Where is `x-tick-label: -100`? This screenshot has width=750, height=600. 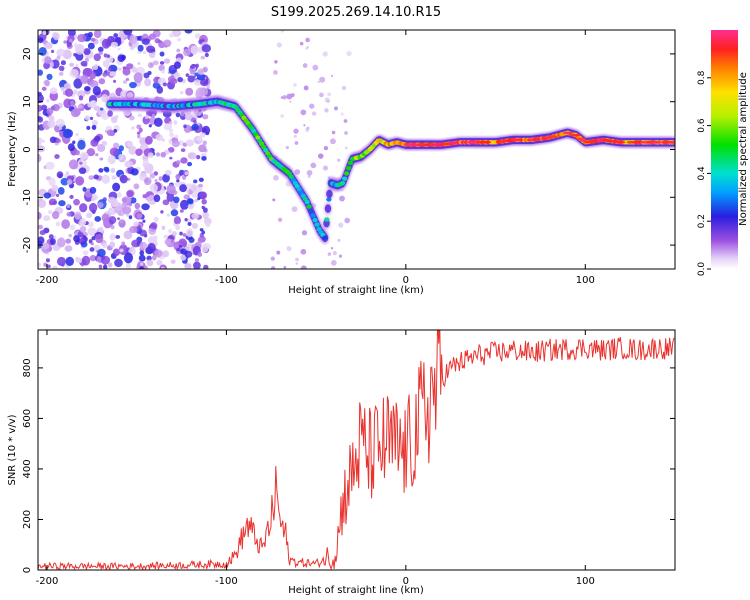 x-tick-label: -100 is located at coordinates (226, 581).